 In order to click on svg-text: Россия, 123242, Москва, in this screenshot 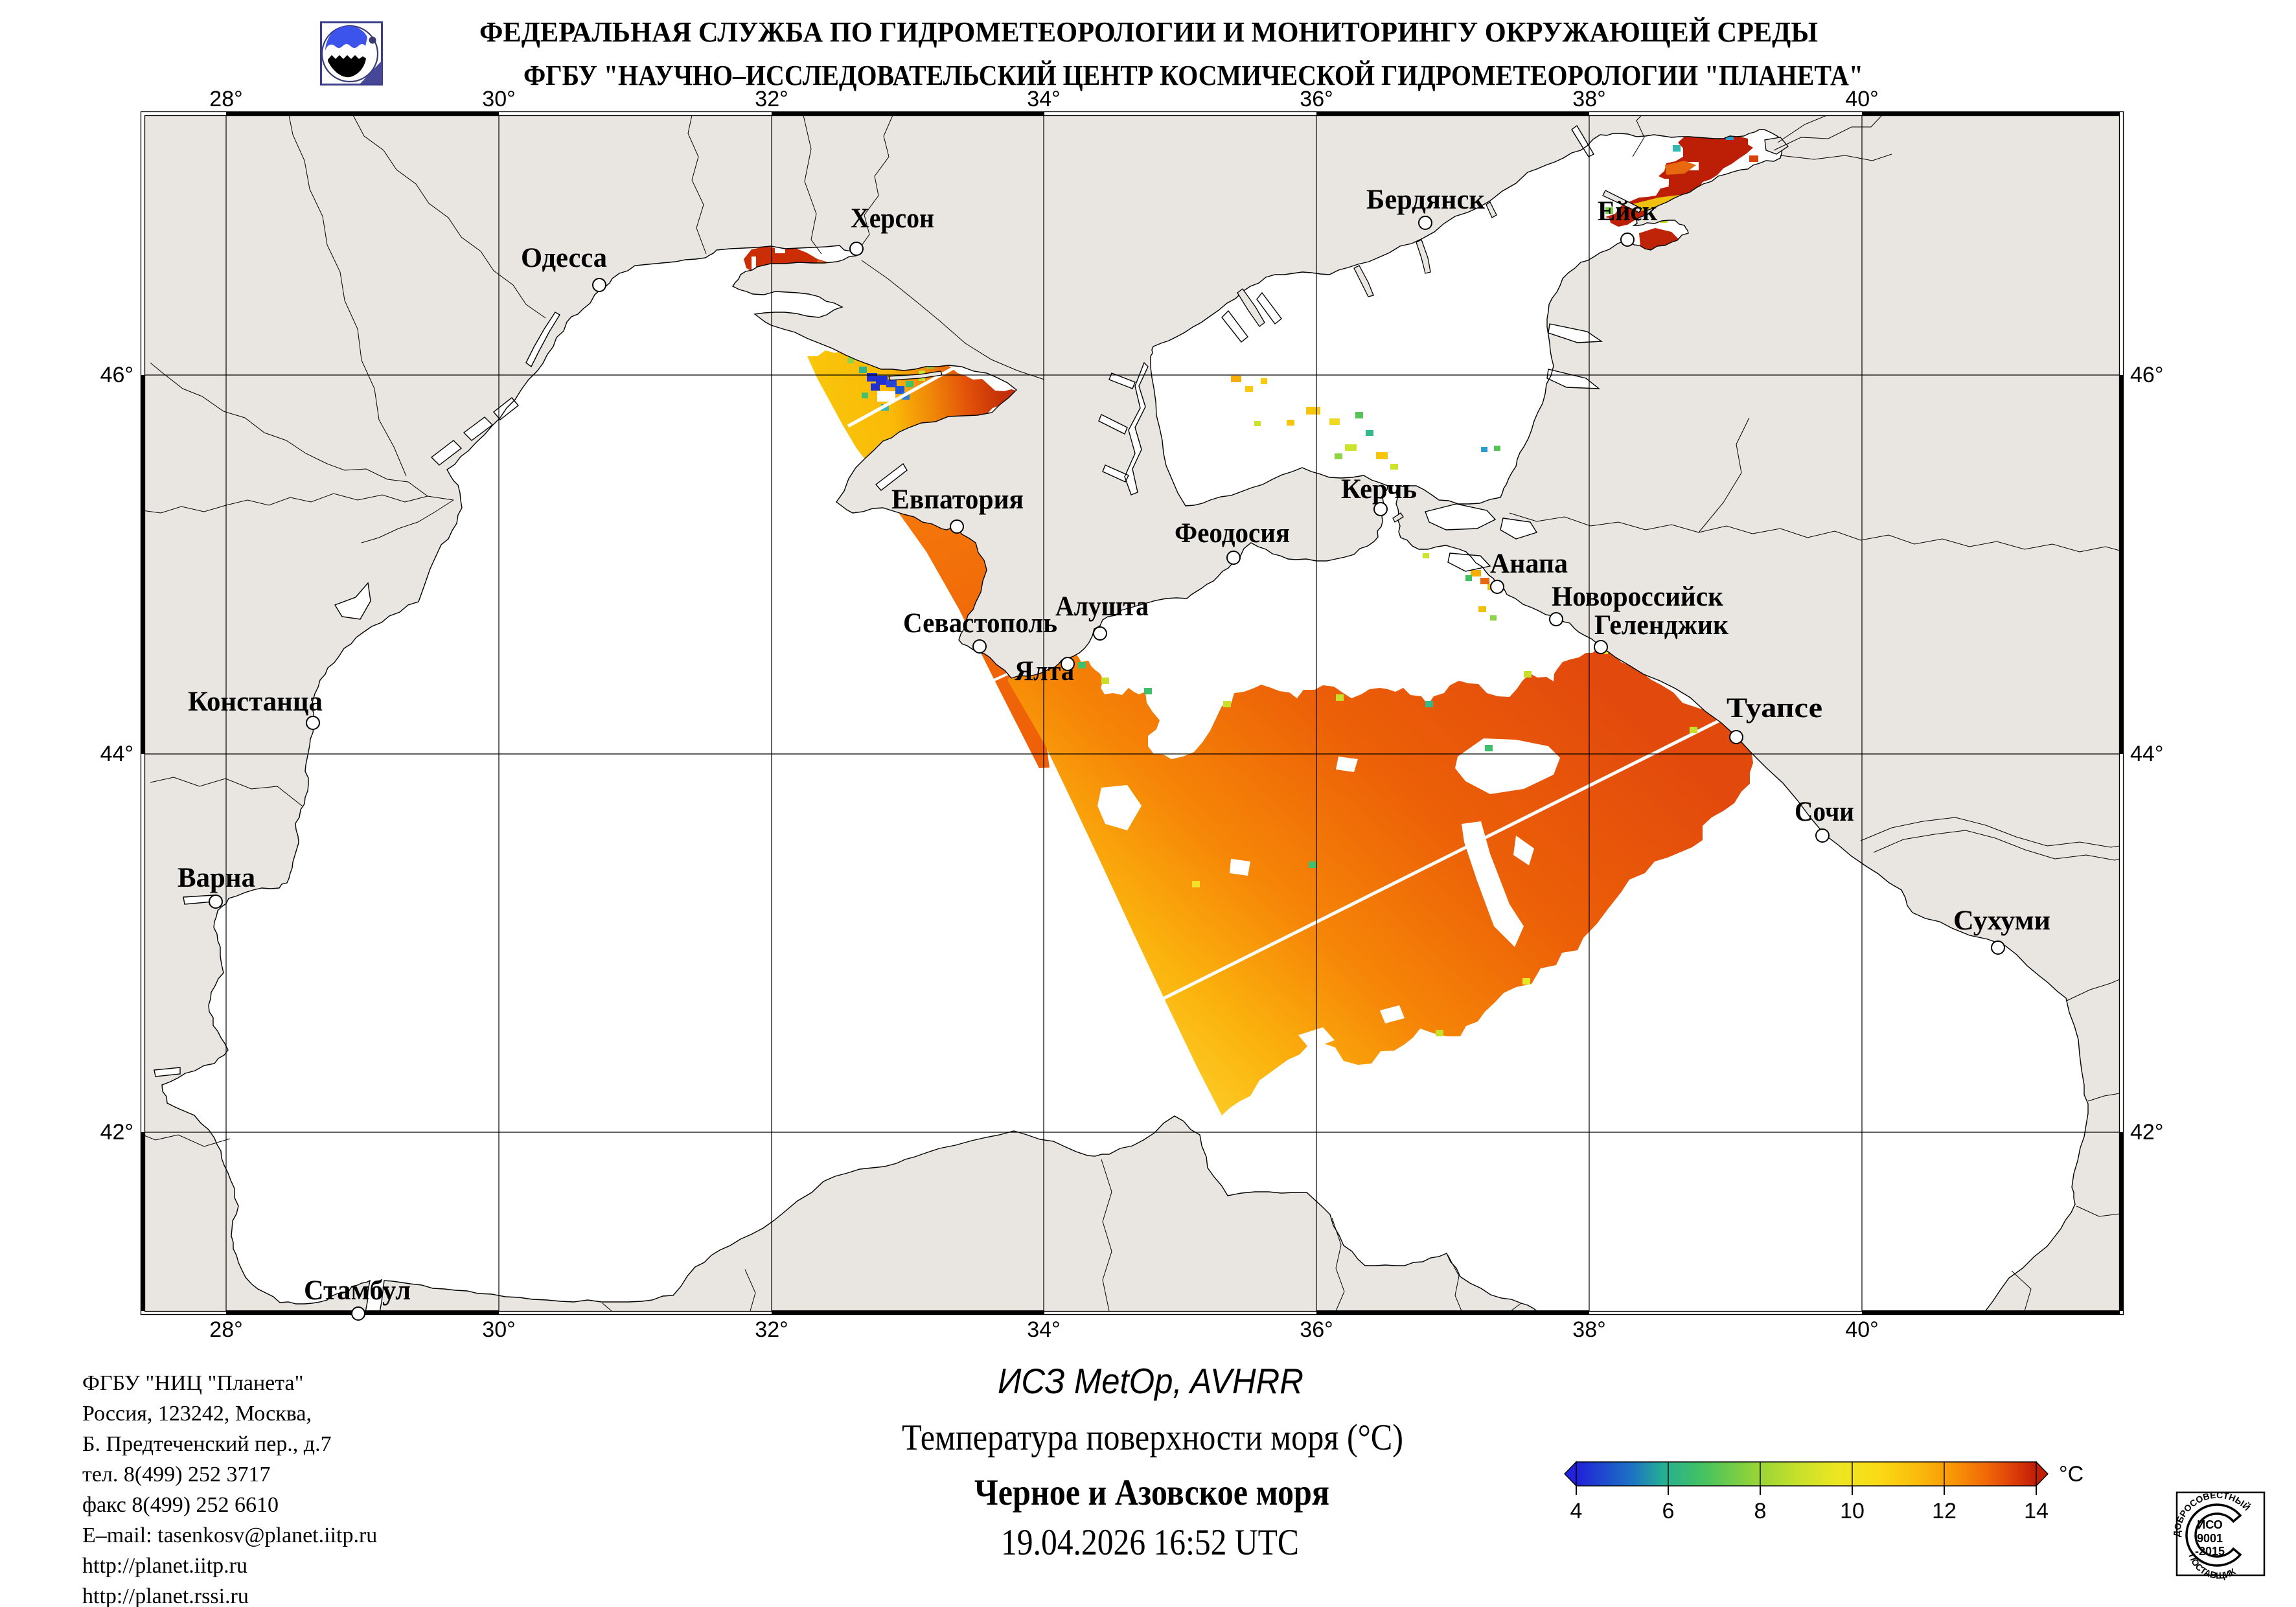, I will do `click(197, 1414)`.